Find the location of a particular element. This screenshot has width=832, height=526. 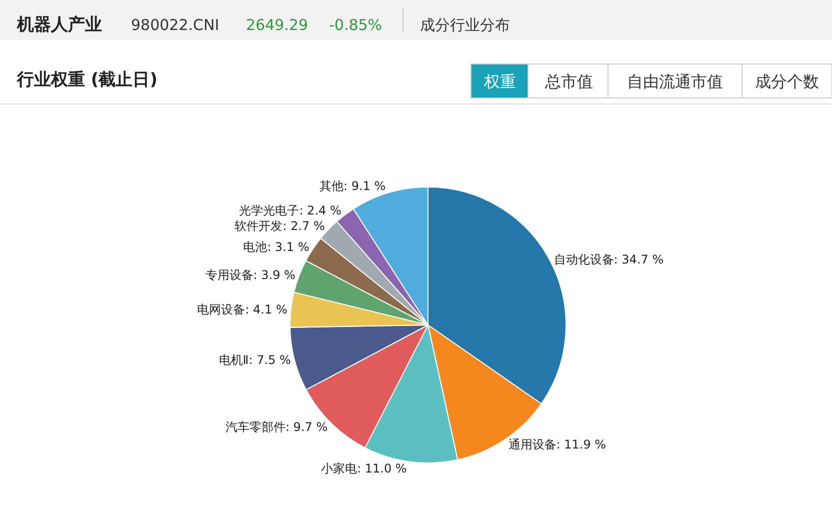

slice-label: 汽车零部件: 9.7 % is located at coordinates (276, 427).